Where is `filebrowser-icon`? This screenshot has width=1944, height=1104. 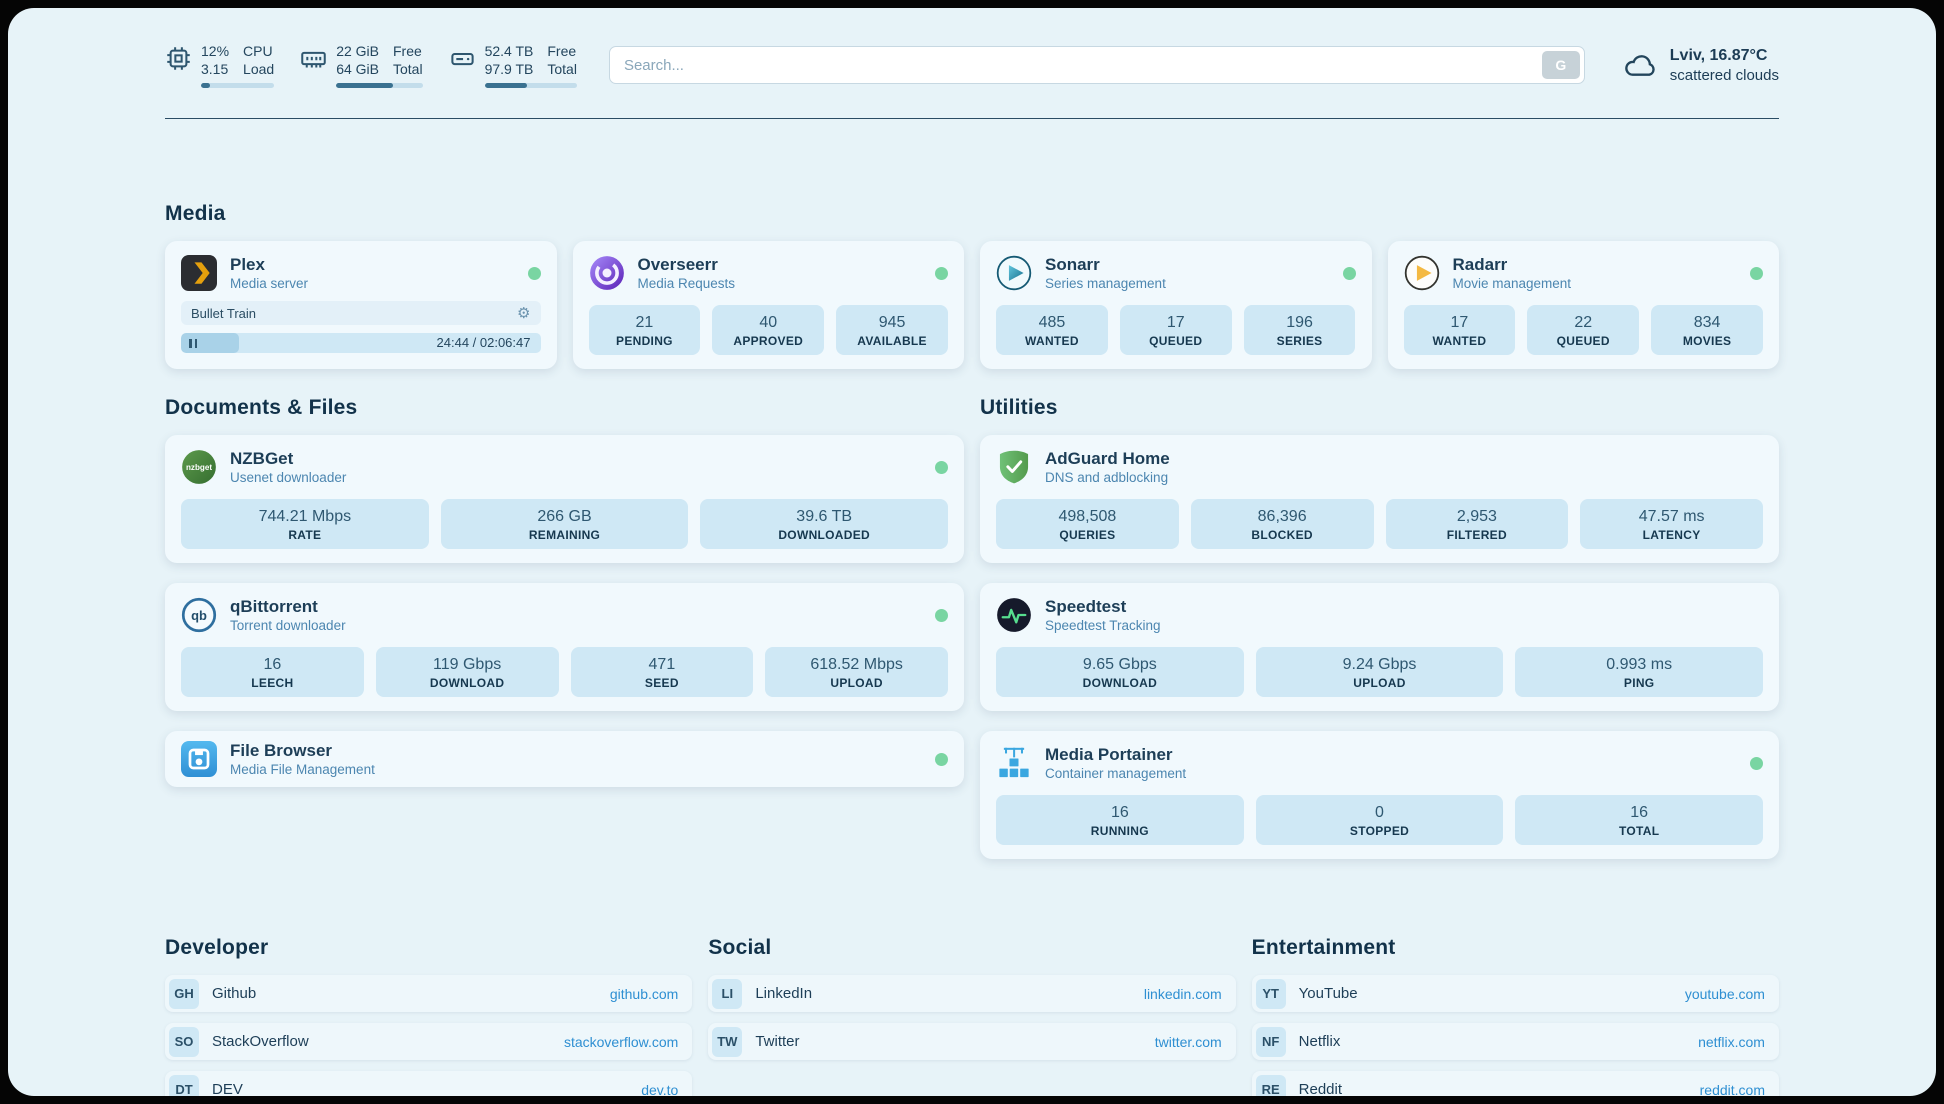 filebrowser-icon is located at coordinates (199, 759).